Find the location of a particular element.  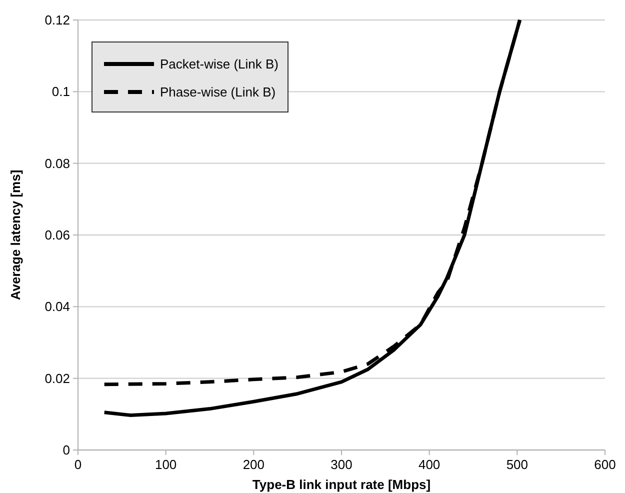

x-axis-title: Type-B link input rate [Mbps] is located at coordinates (341, 484).